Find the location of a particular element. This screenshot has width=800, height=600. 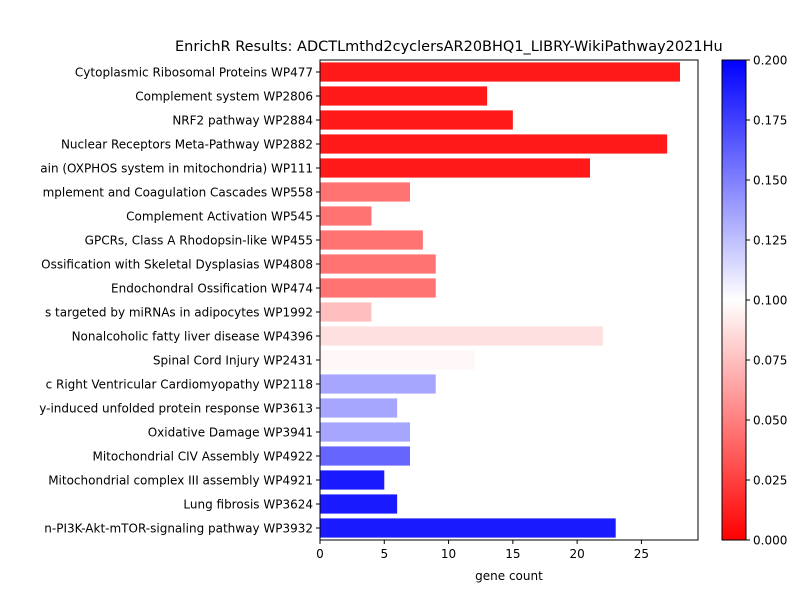

x-tick-label: 20 is located at coordinates (577, 554).